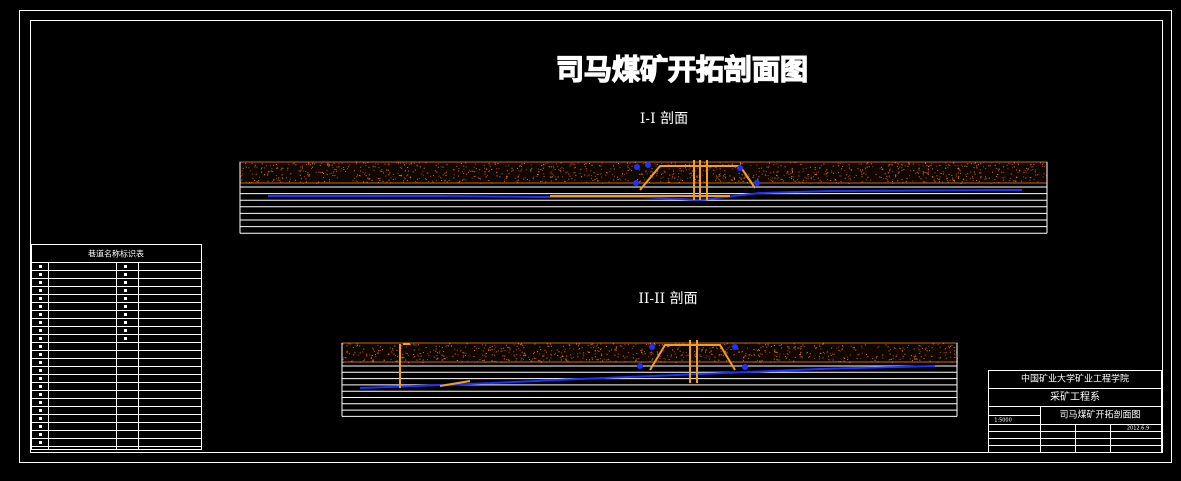 The height and width of the screenshot is (481, 1181). What do you see at coordinates (664, 119) in the screenshot?
I see `section-label: I-I 剖面` at bounding box center [664, 119].